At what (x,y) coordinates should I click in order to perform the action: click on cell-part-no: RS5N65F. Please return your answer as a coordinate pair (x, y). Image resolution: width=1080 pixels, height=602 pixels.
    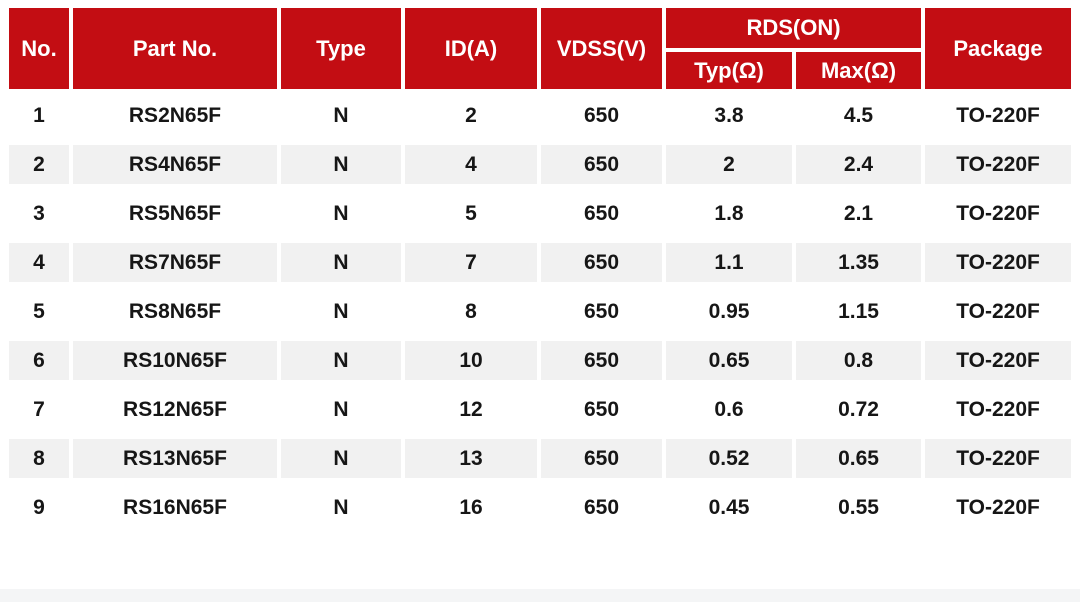
    Looking at the image, I should click on (175, 213).